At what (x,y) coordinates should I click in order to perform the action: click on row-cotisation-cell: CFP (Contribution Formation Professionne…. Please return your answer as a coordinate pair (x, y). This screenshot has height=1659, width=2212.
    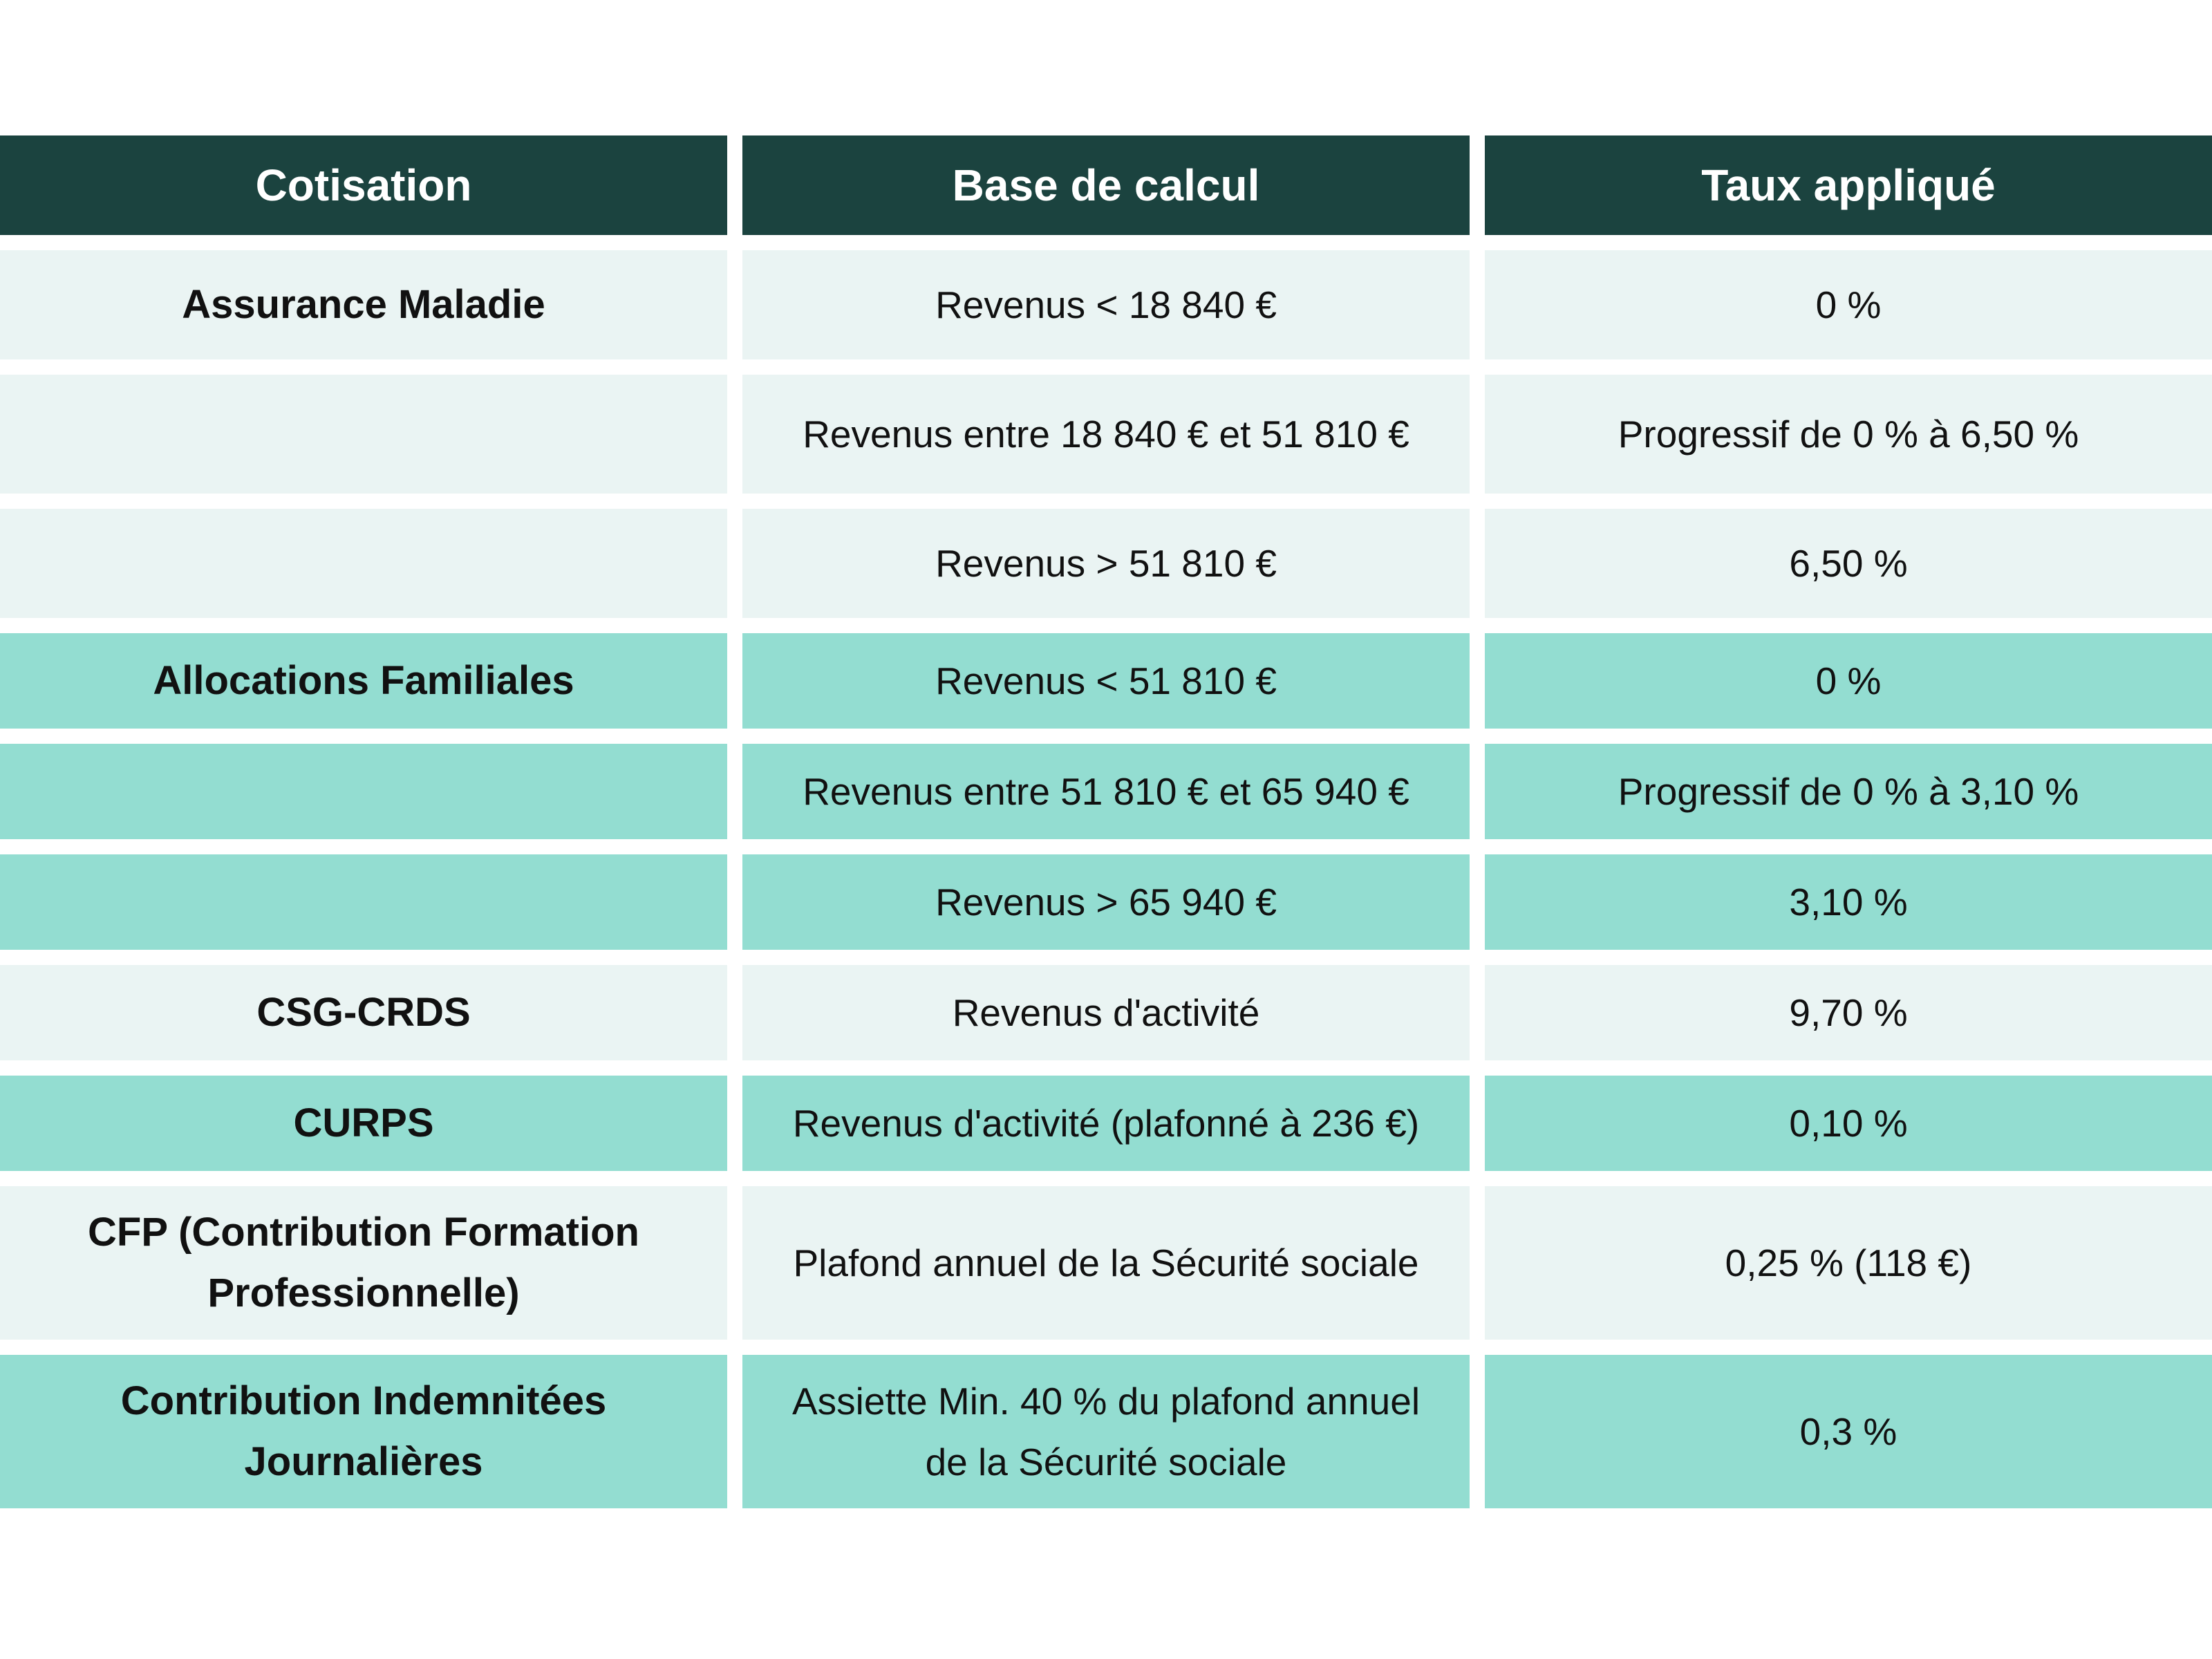
    Looking at the image, I should click on (364, 1263).